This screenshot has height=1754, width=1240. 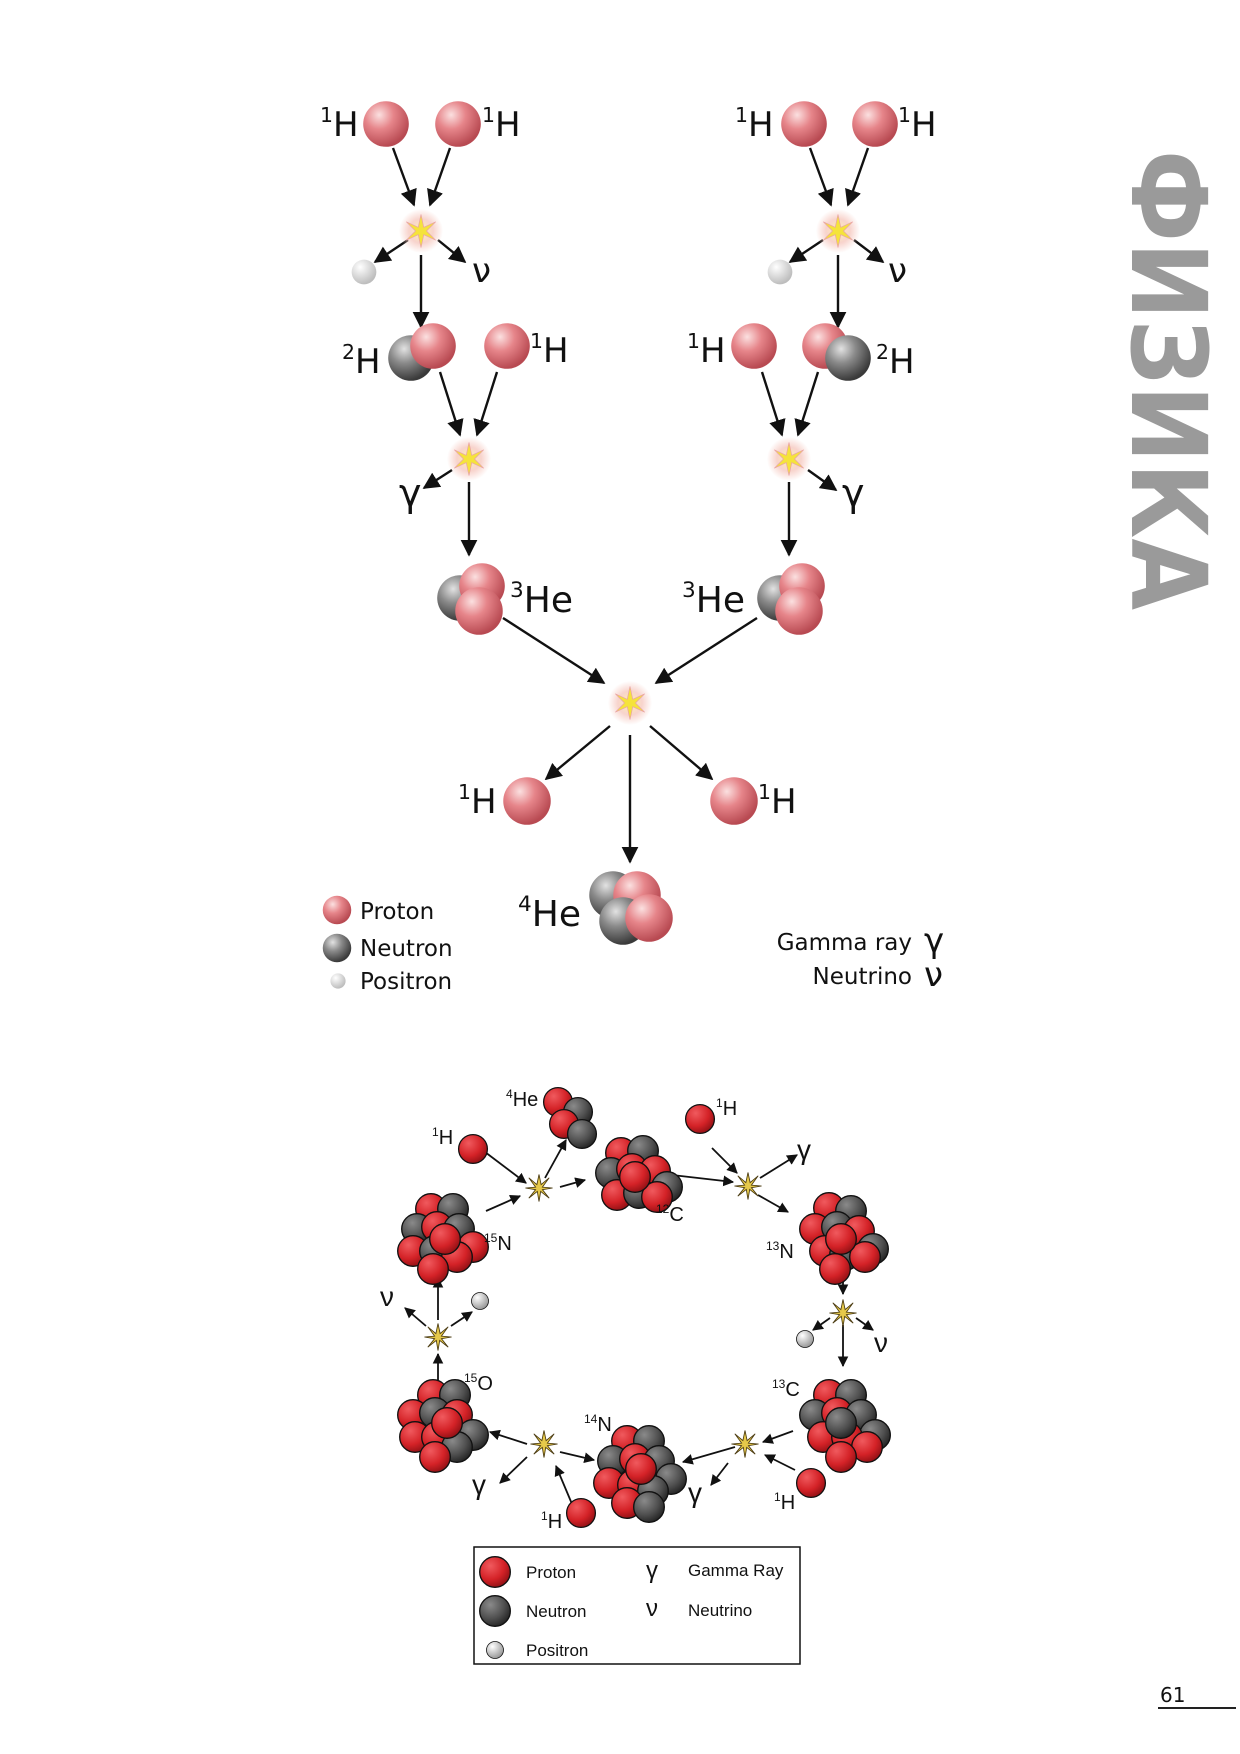 I want to click on legend-neutrino-label: Neutrino, so click(x=862, y=977).